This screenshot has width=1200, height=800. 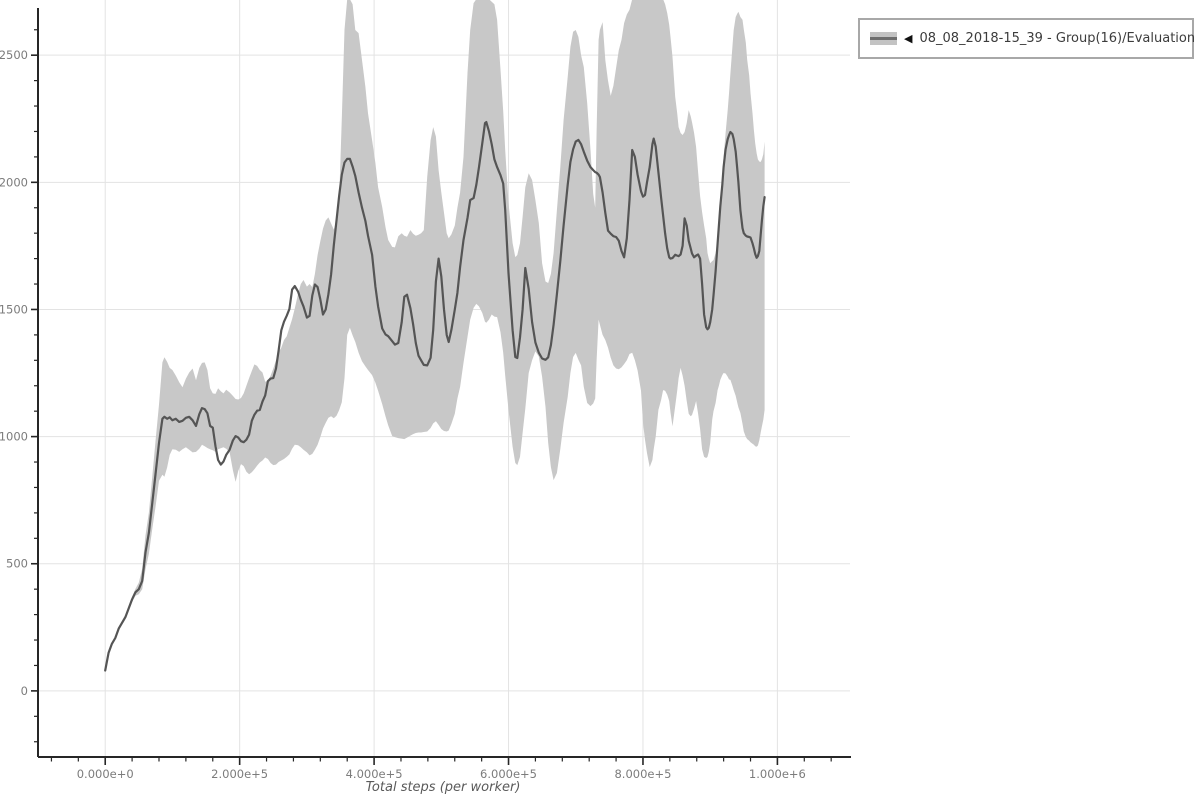 I want to click on legend-band-swatch-icon, so click(x=883, y=38).